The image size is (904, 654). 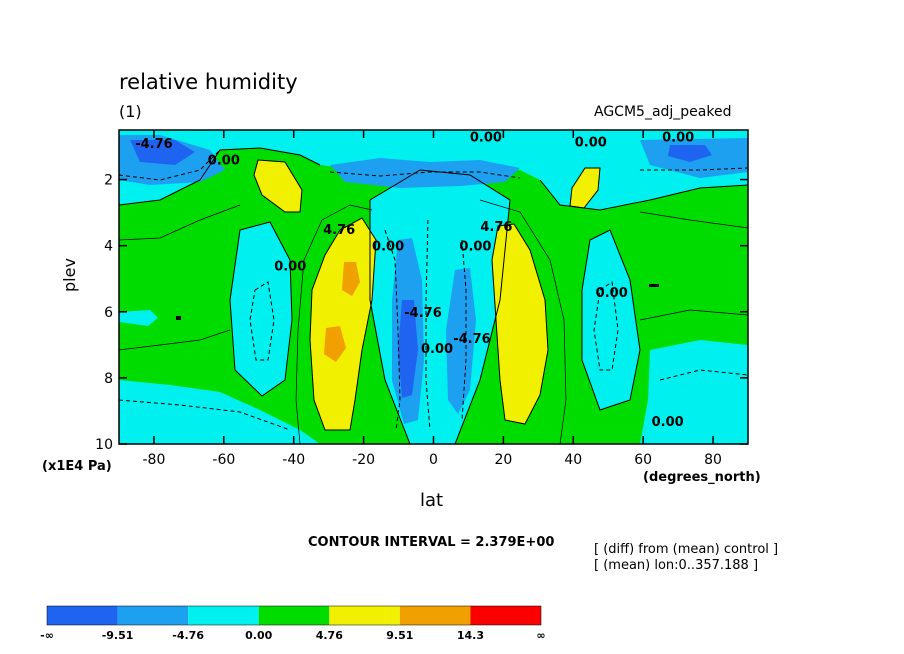 What do you see at coordinates (219, 412) in the screenshot?
I see `field-cyan-bottom-left` at bounding box center [219, 412].